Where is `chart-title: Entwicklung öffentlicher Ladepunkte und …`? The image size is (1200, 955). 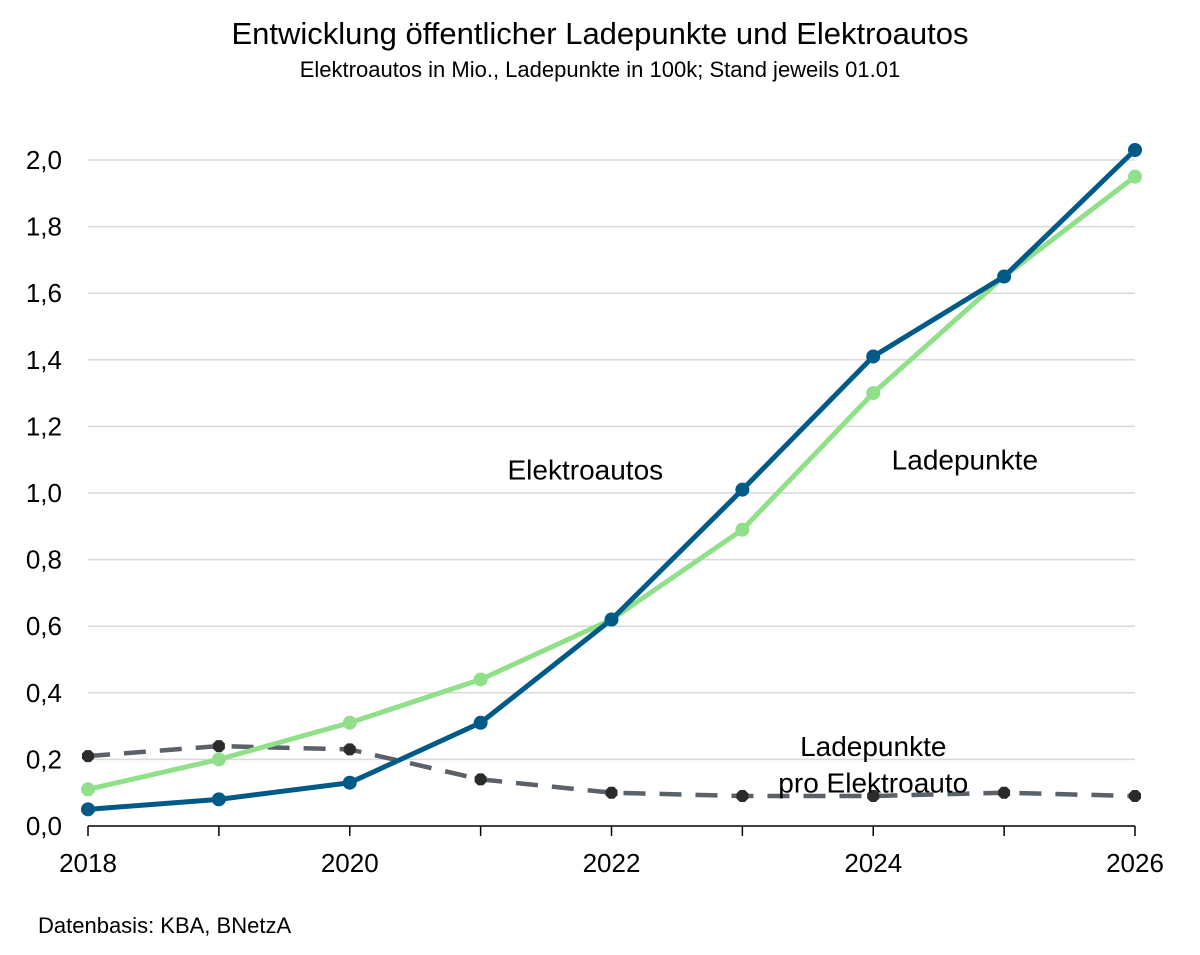 chart-title: Entwicklung öffentlicher Ladepunkte und … is located at coordinates (600, 33).